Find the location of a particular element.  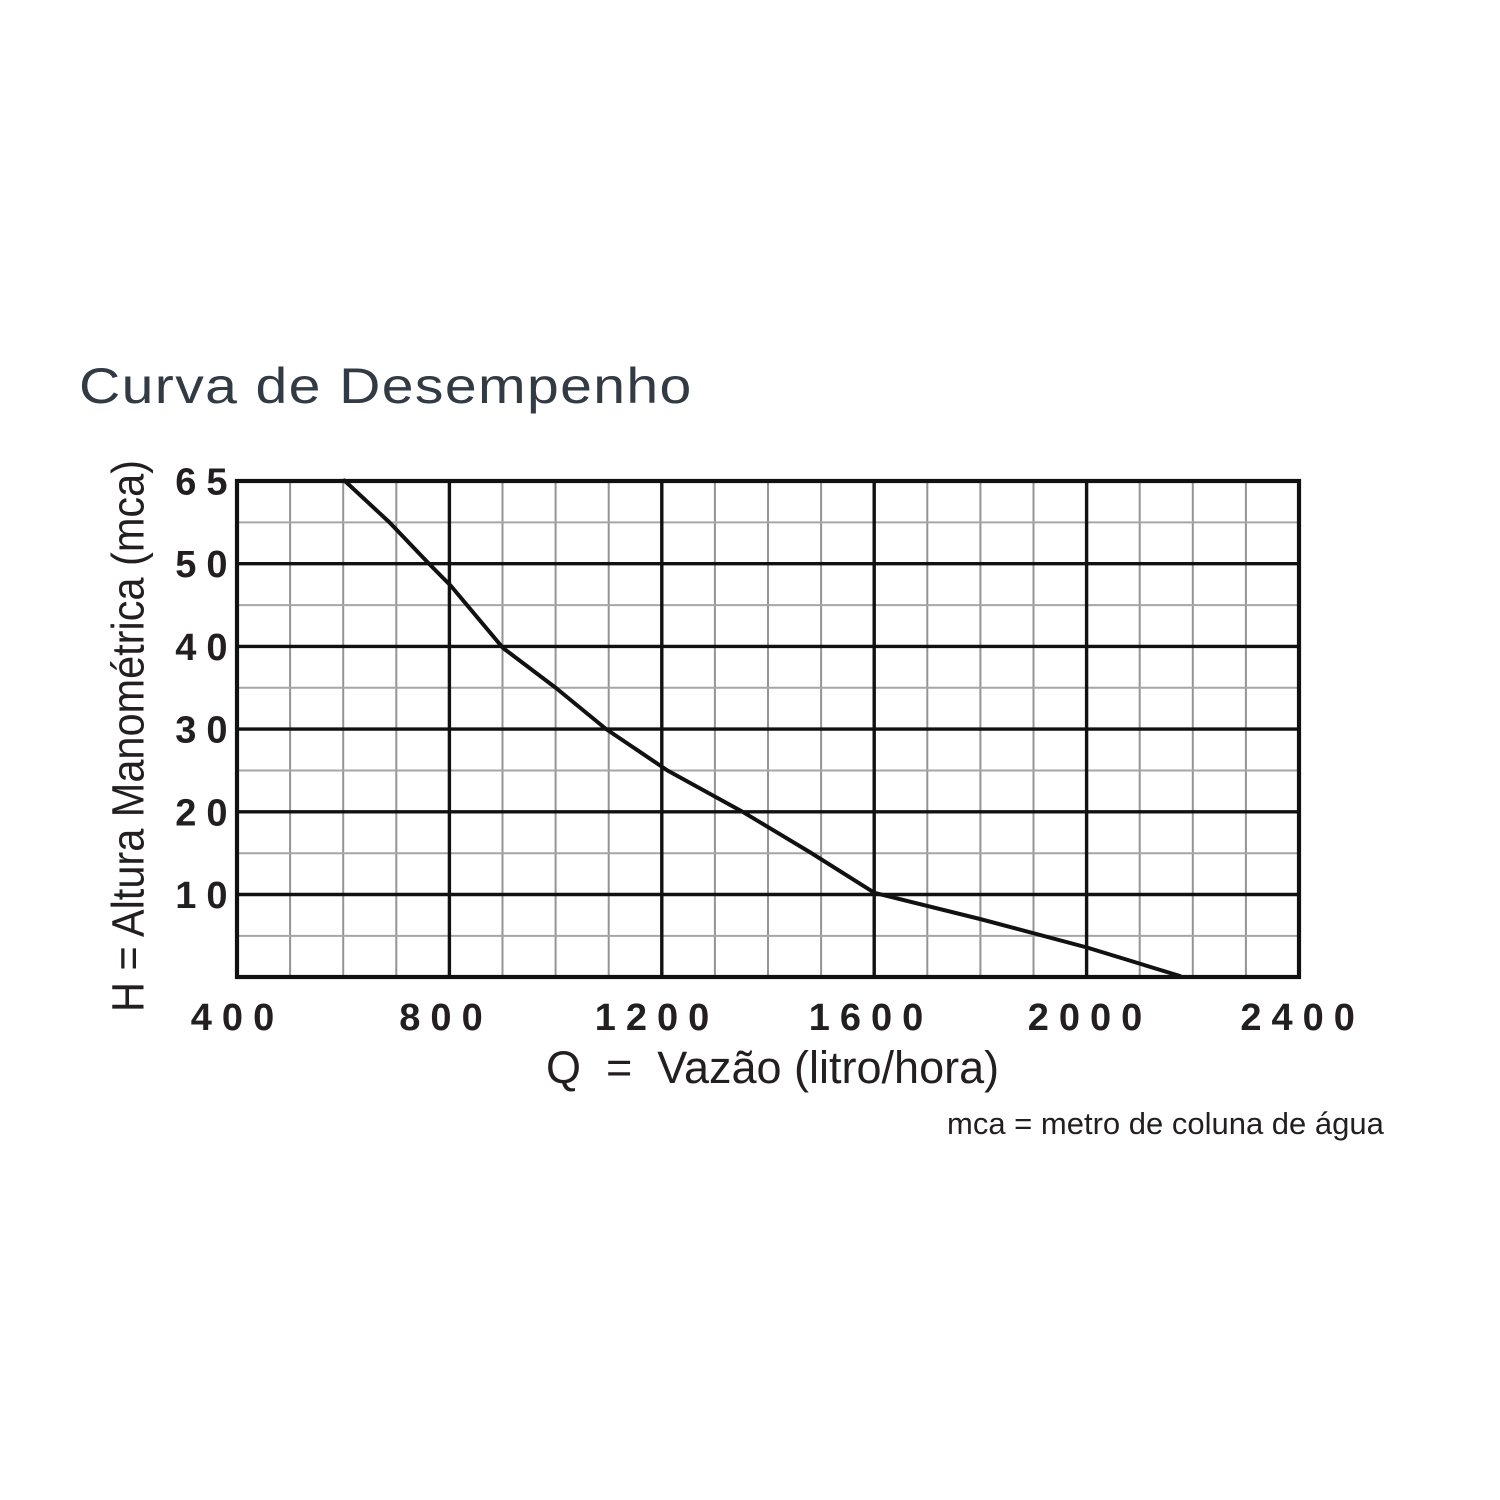

svg-text: Q = Vazão (litro/hora) is located at coordinates (772, 1067).